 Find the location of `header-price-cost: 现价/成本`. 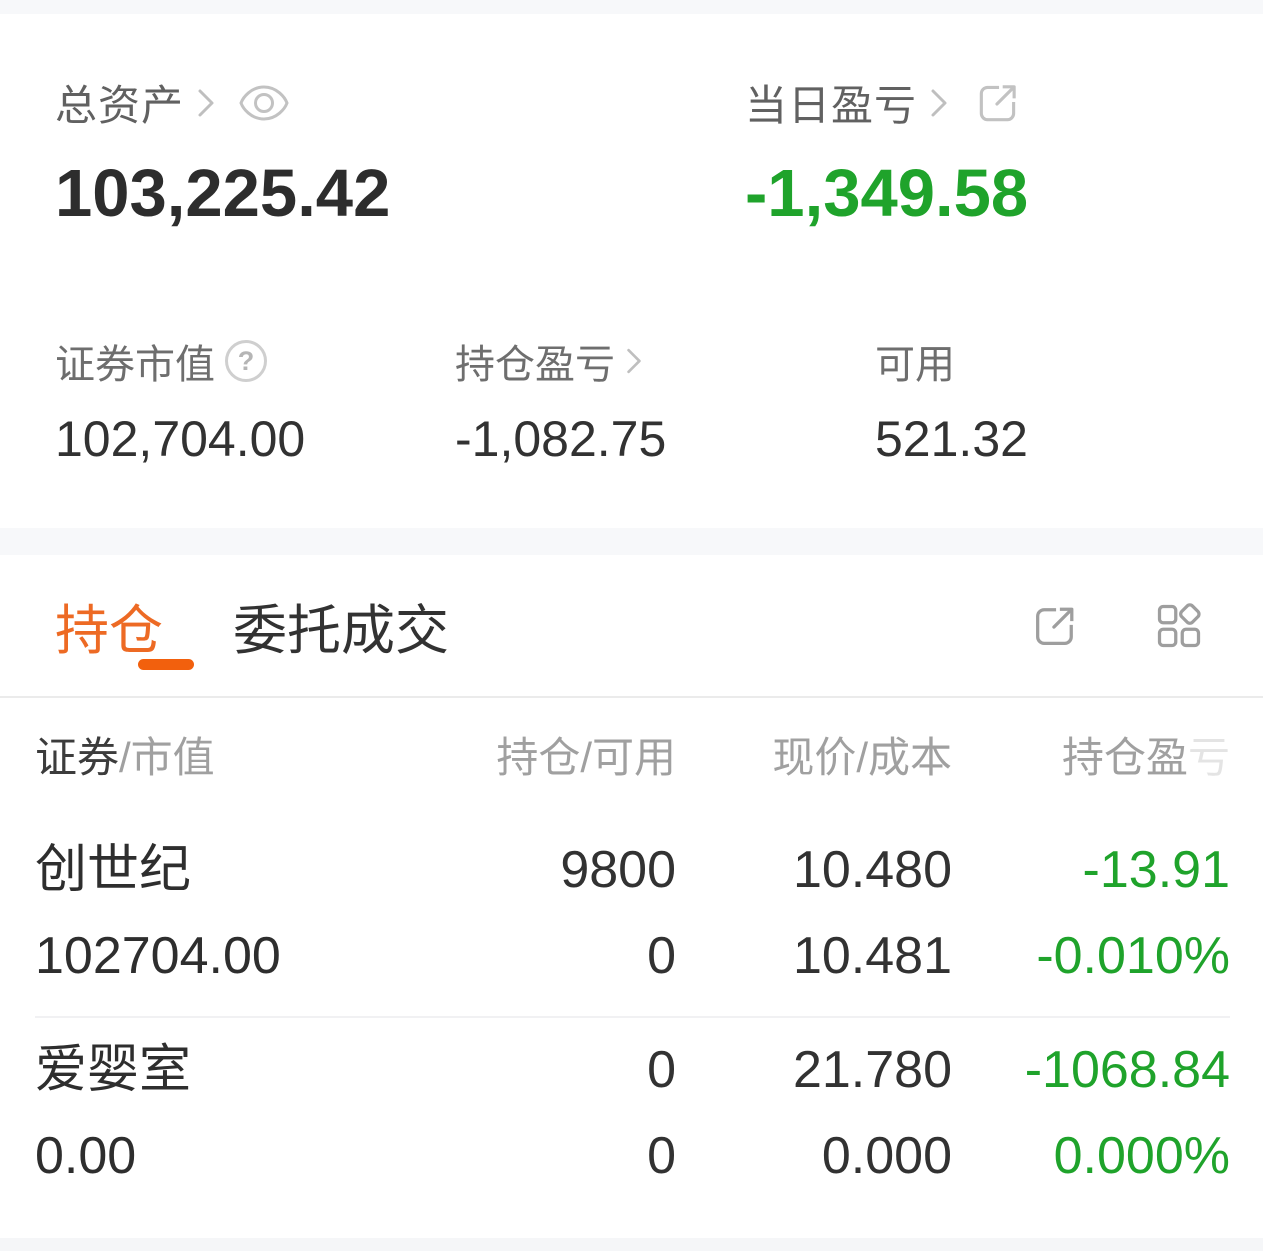

header-price-cost: 现价/成本 is located at coordinates (862, 757).